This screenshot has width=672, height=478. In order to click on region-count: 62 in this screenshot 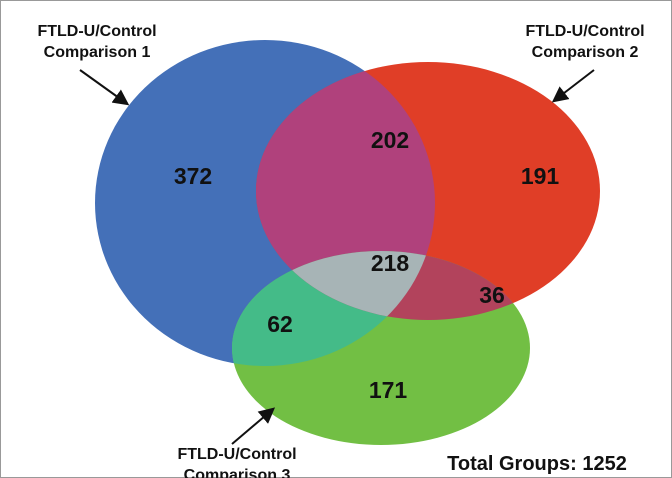, I will do `click(280, 324)`.